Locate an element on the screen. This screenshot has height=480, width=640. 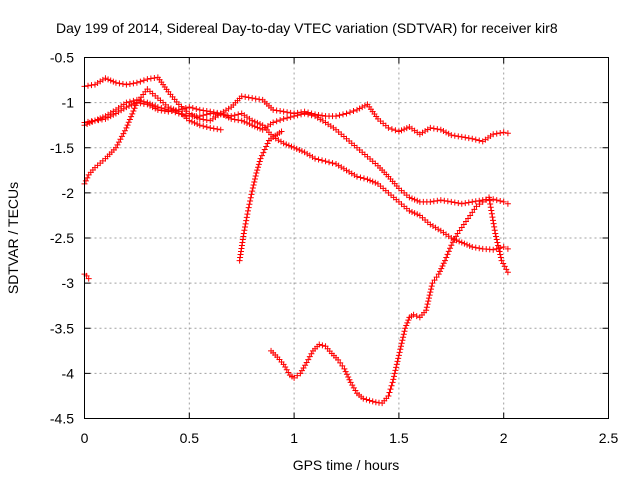
y-tick-label: -2 is located at coordinates (68, 193).